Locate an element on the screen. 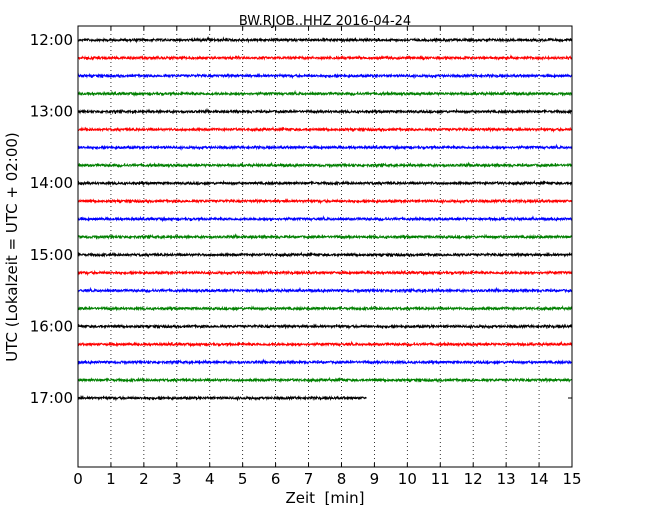  x-tick-label-10: 10 is located at coordinates (407, 479).